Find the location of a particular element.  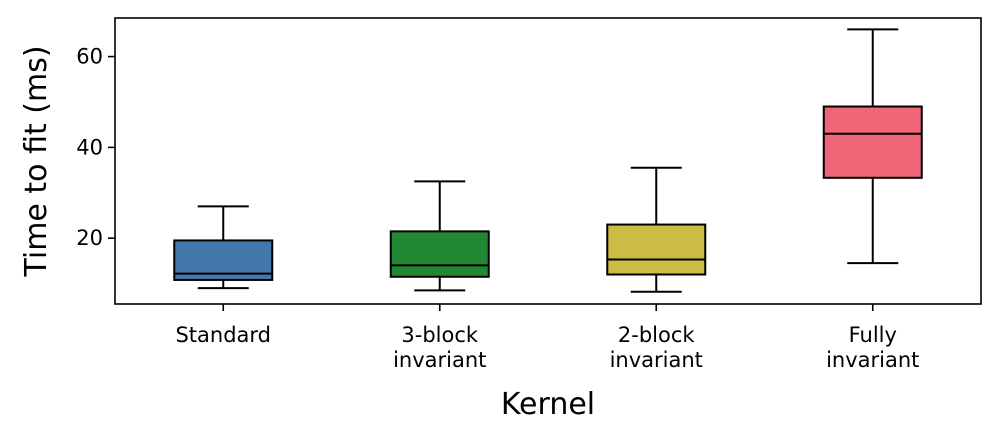

x-tick-label-line: 3-block is located at coordinates (439, 335).